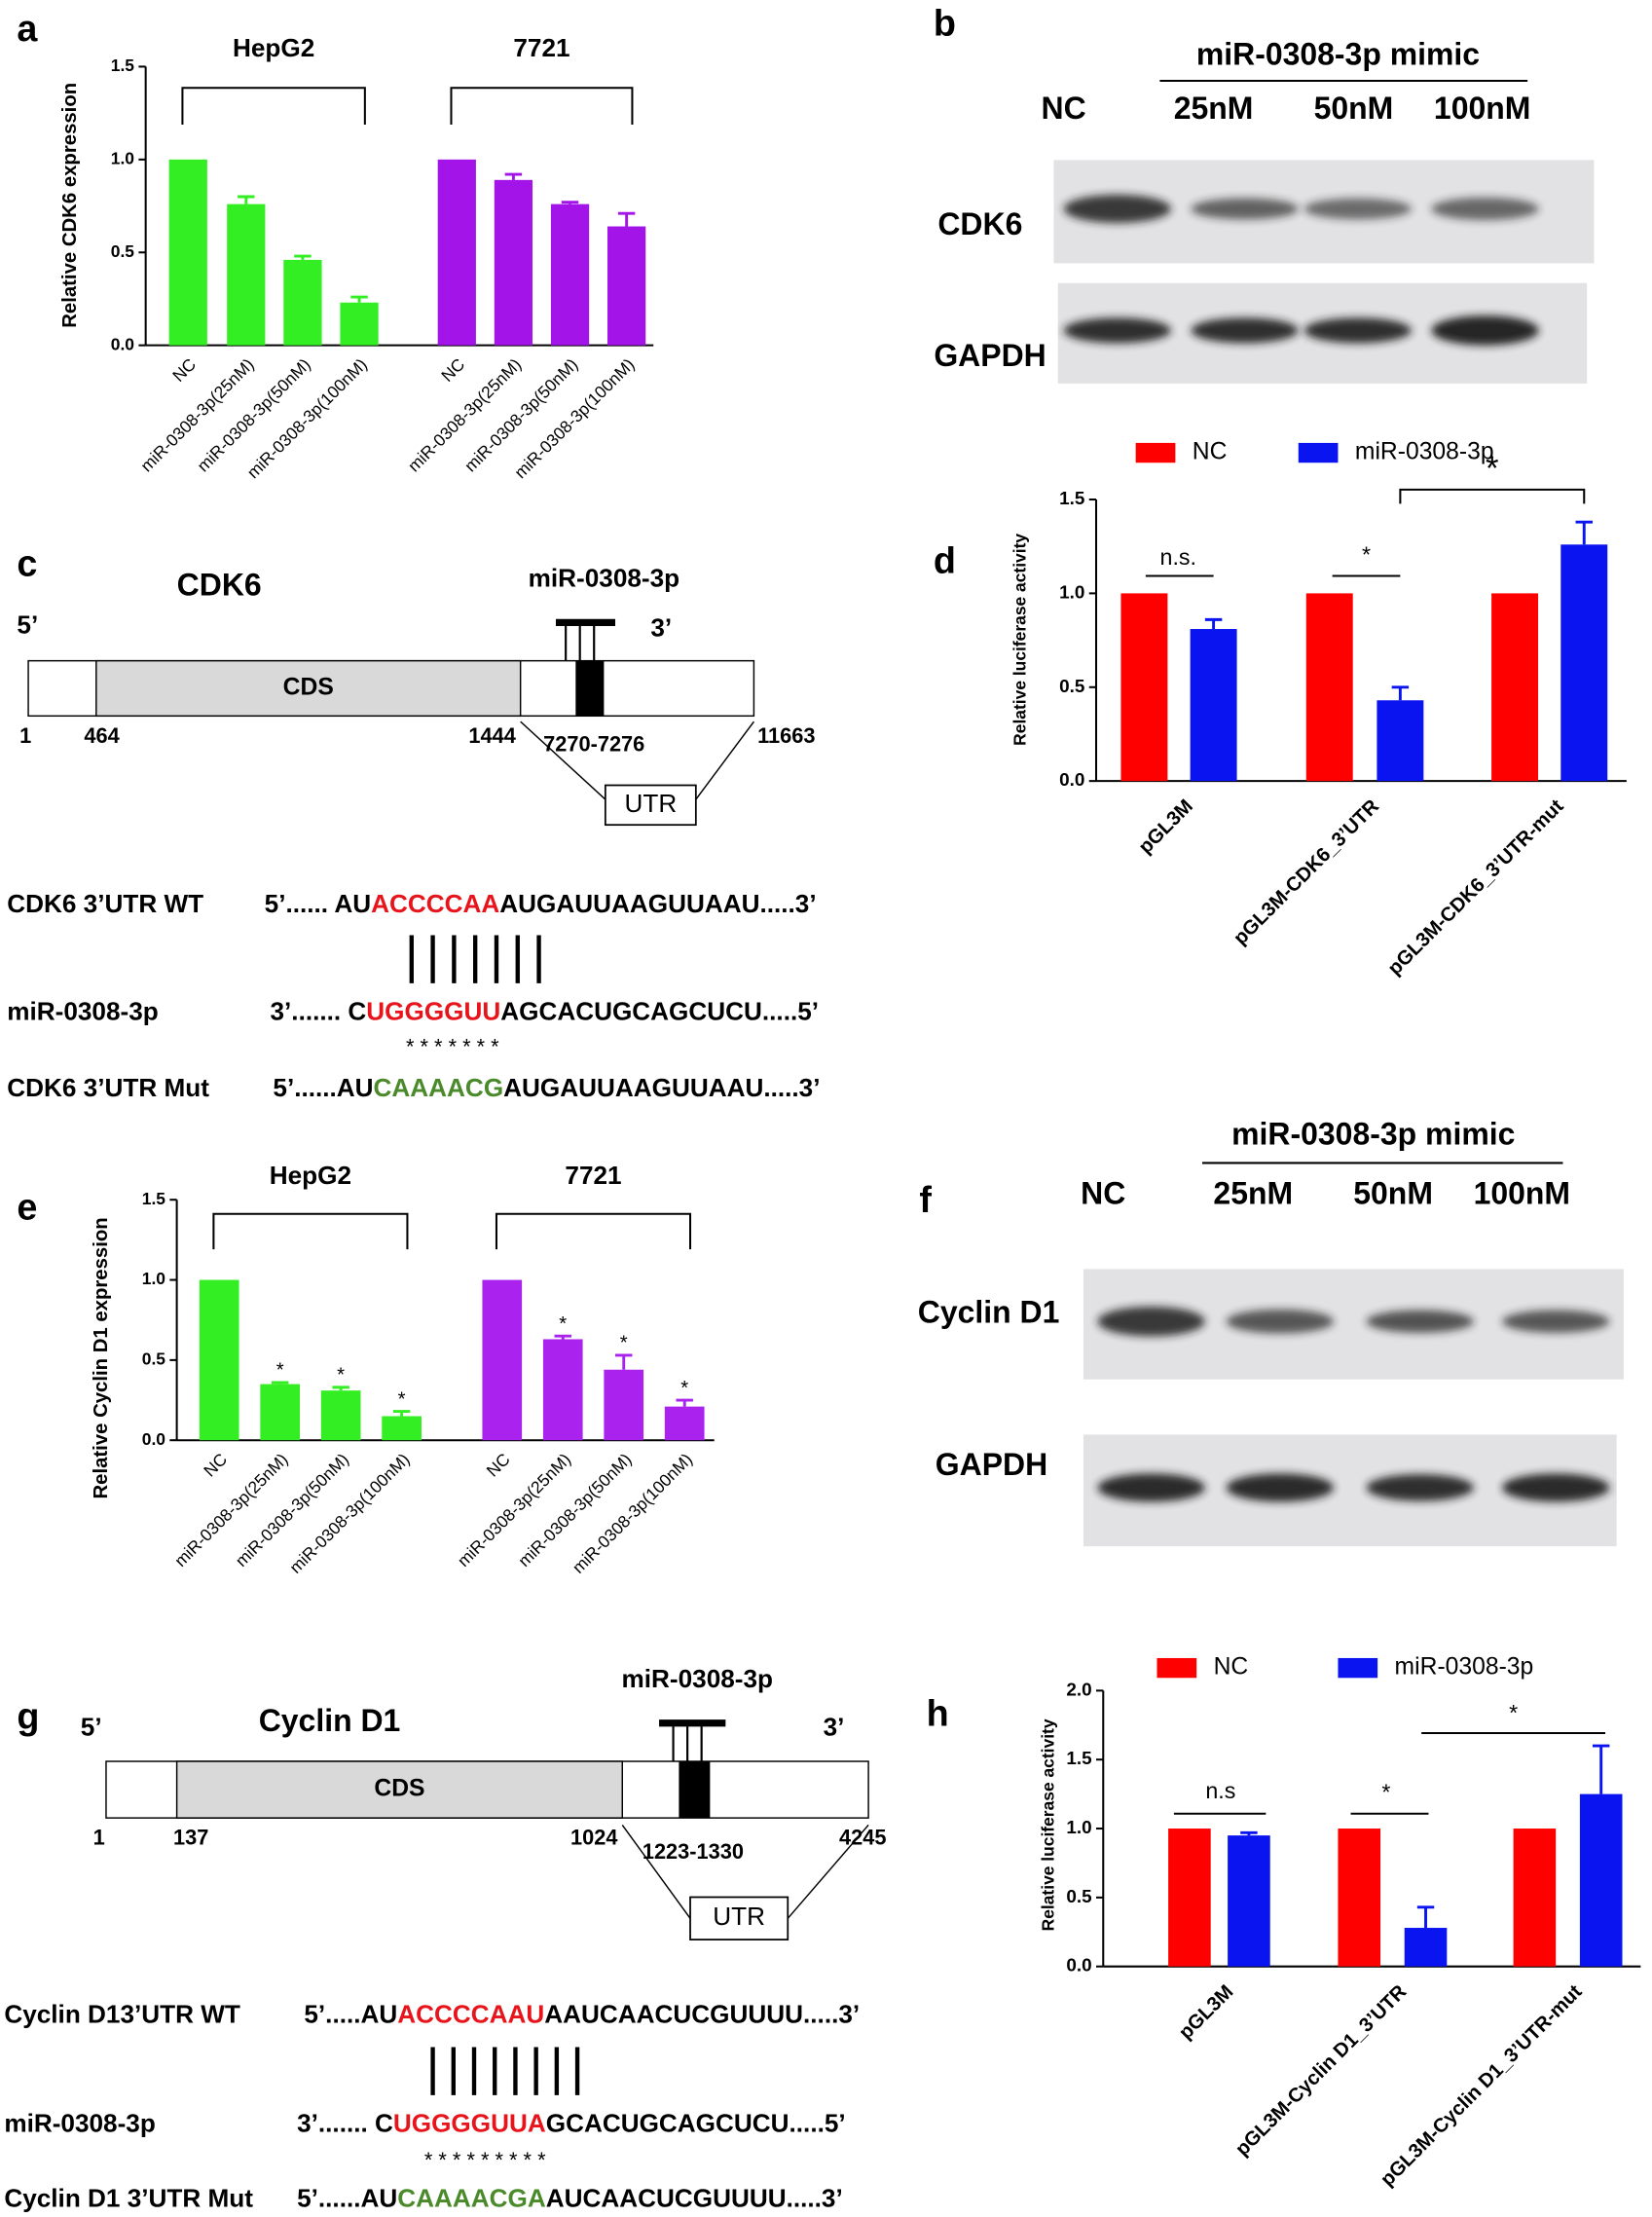  I want to click on position-label: 1444, so click(491, 736).